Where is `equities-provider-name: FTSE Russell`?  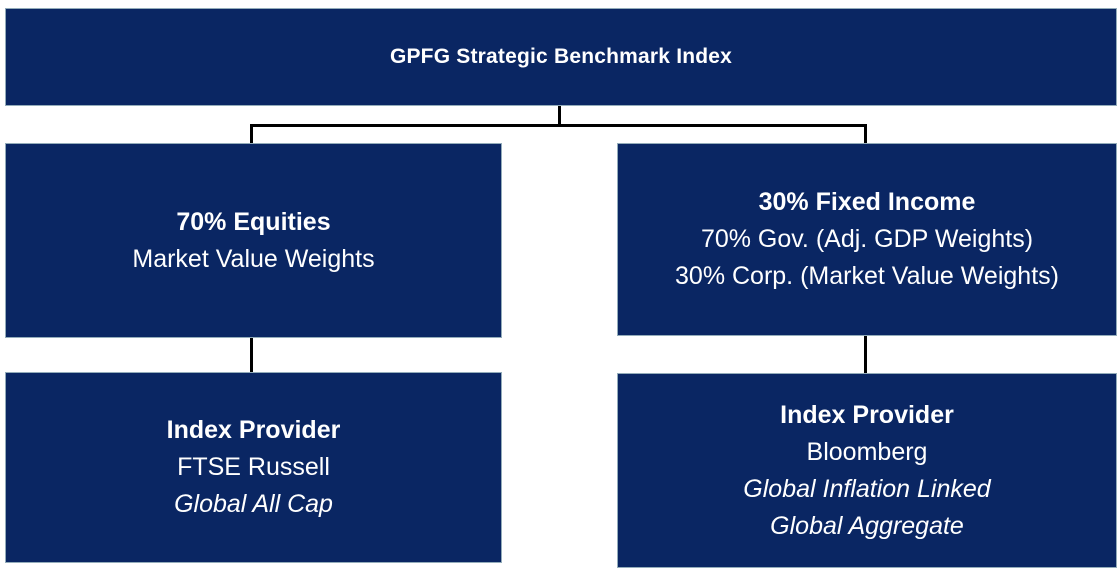 equities-provider-name: FTSE Russell is located at coordinates (253, 467).